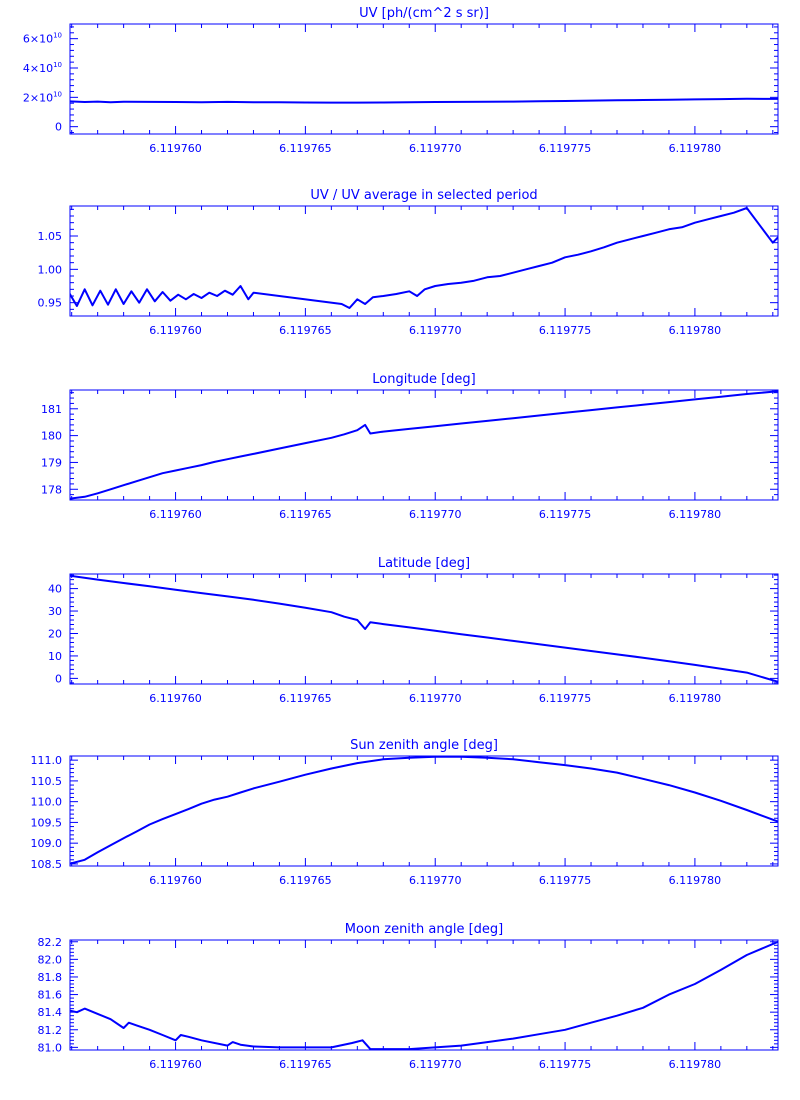  I want to click on y-tick-label: 82.0, so click(50, 959).